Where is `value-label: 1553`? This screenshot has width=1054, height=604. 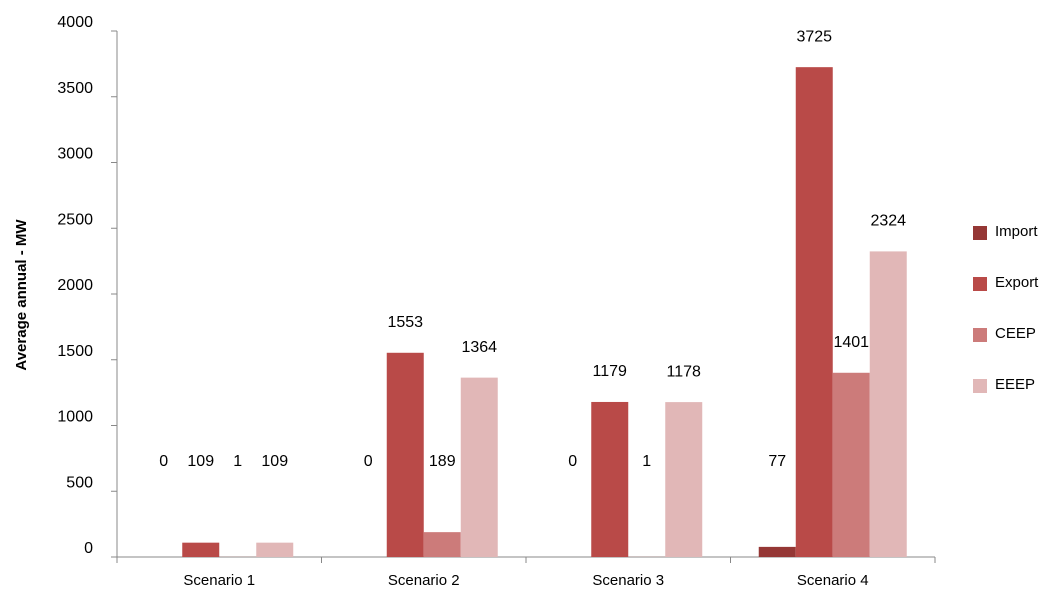
value-label: 1553 is located at coordinates (405, 322).